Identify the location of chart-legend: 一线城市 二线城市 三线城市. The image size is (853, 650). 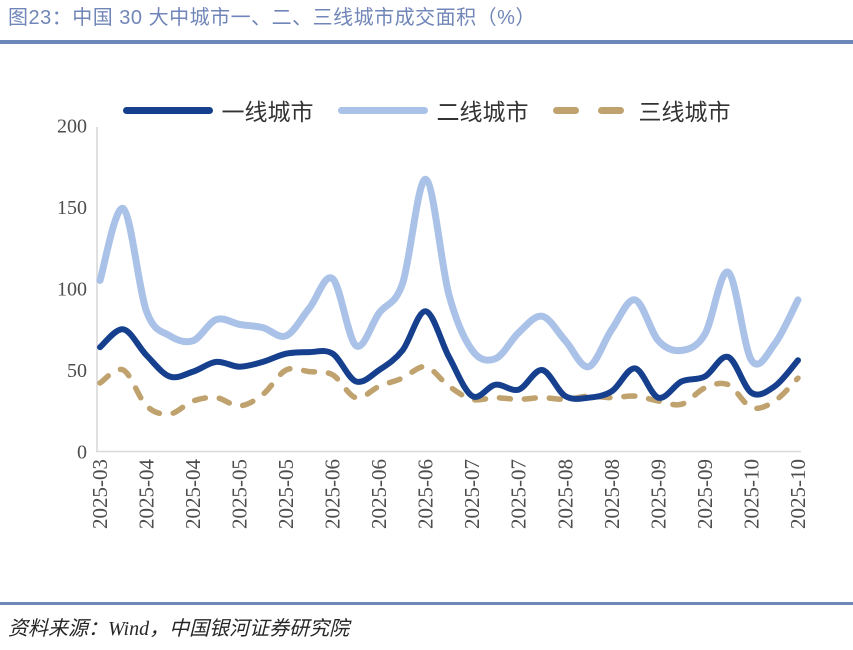
(426, 110).